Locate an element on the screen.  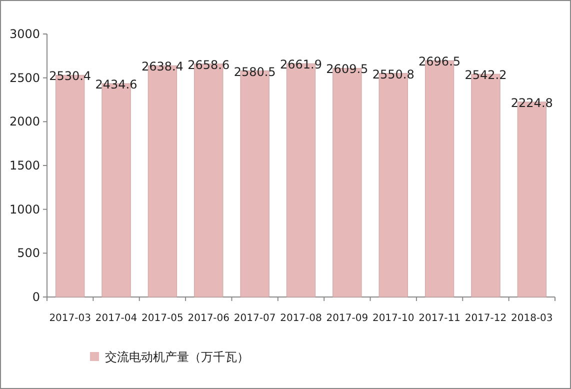
y-tick-label: 500 is located at coordinates (28, 253).